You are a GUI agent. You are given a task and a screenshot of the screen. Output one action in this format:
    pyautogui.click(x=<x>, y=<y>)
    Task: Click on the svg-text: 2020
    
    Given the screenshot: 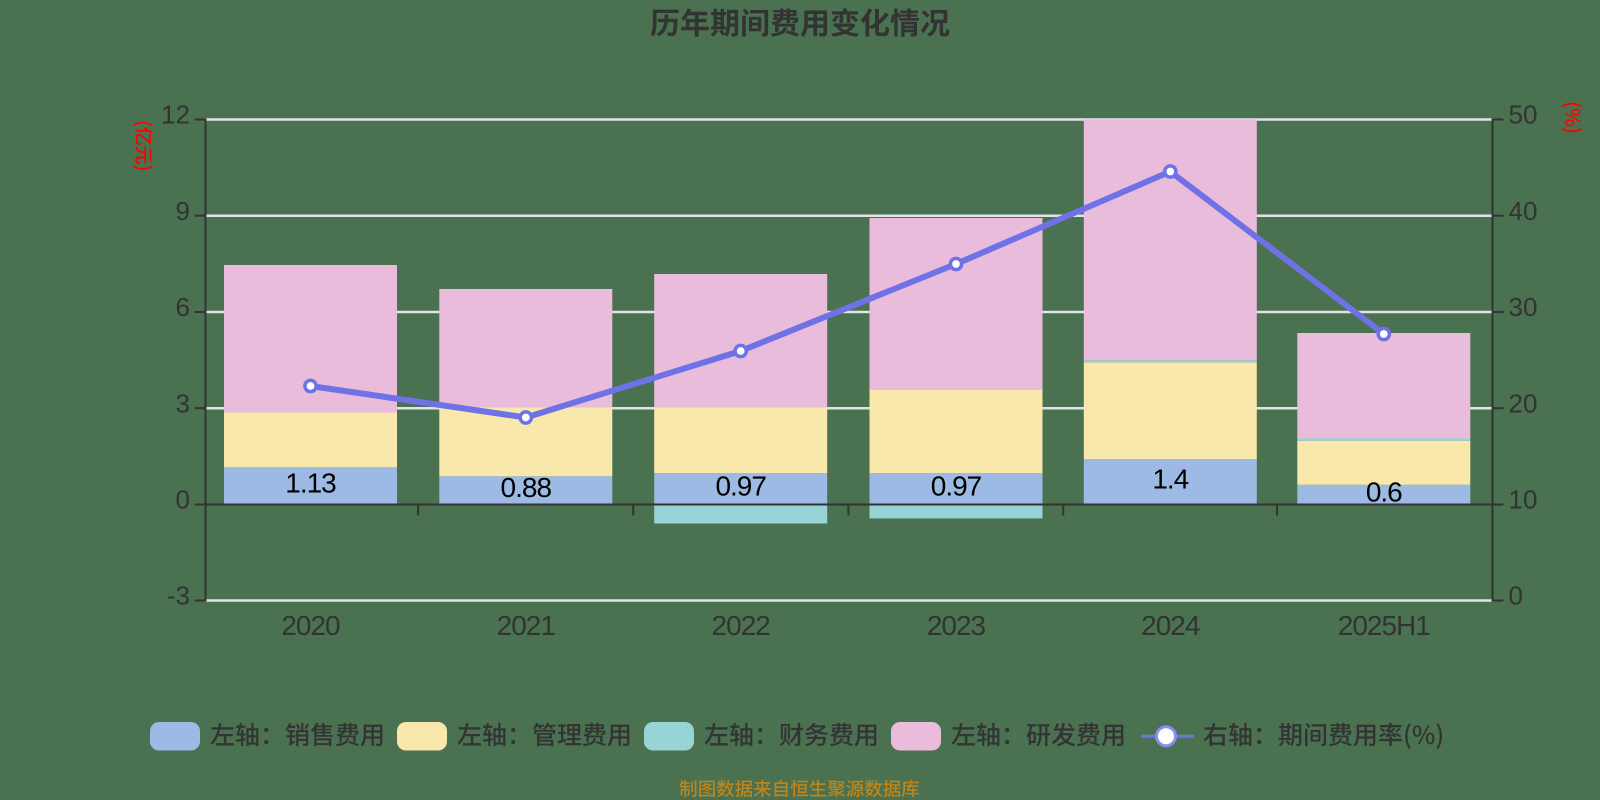 What is the action you would take?
    pyautogui.click(x=310, y=625)
    